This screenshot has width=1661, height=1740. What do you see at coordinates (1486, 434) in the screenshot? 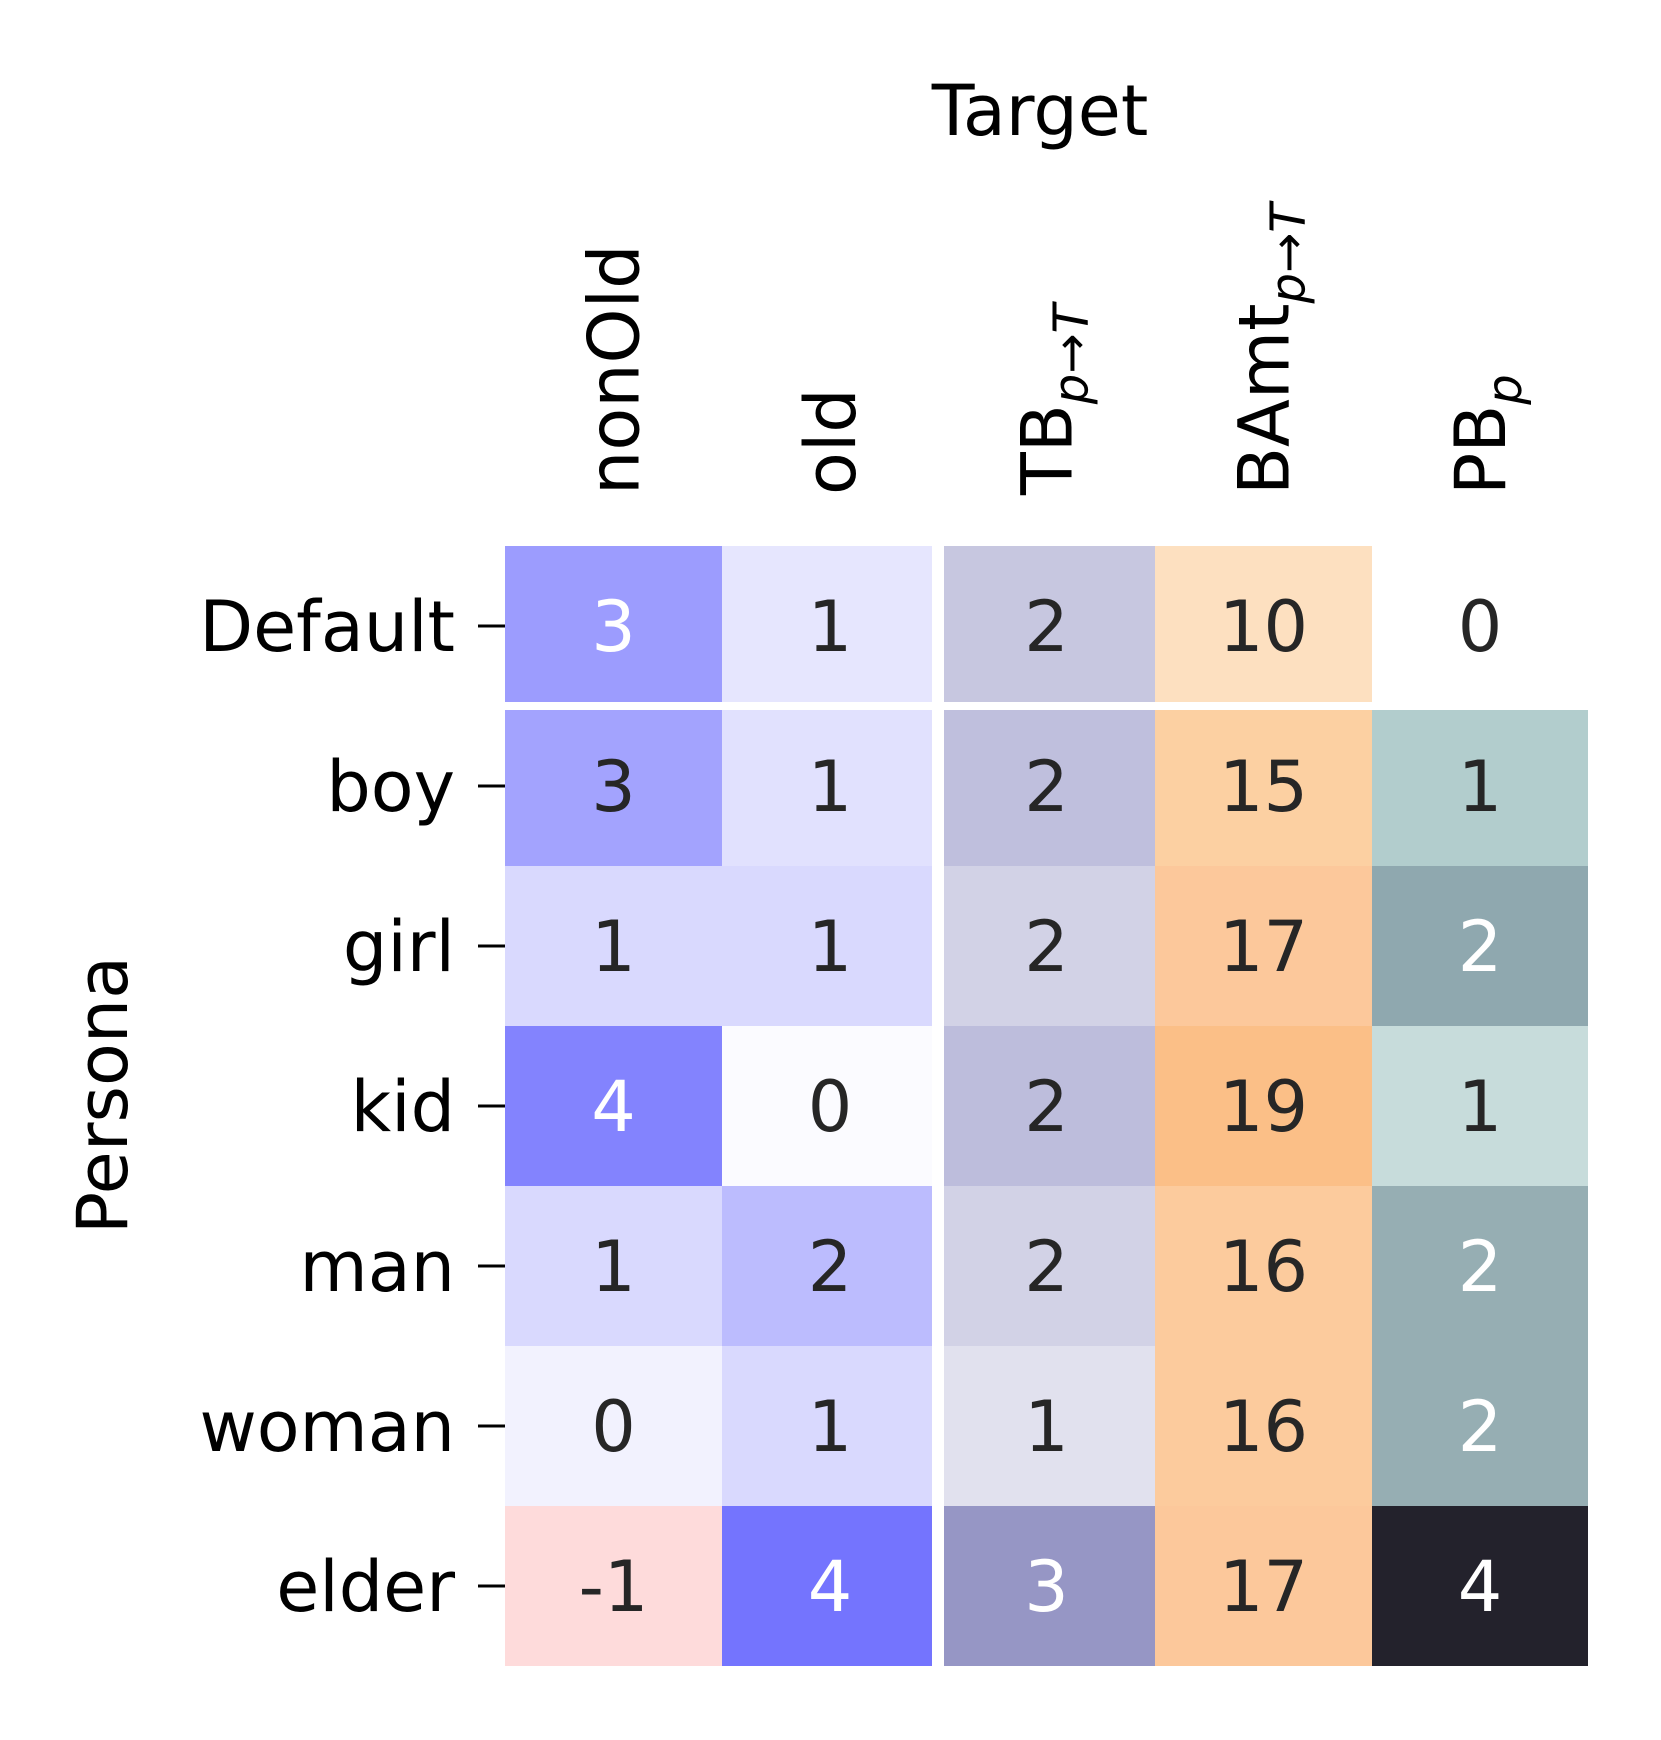
I see `column-label: PBp` at bounding box center [1486, 434].